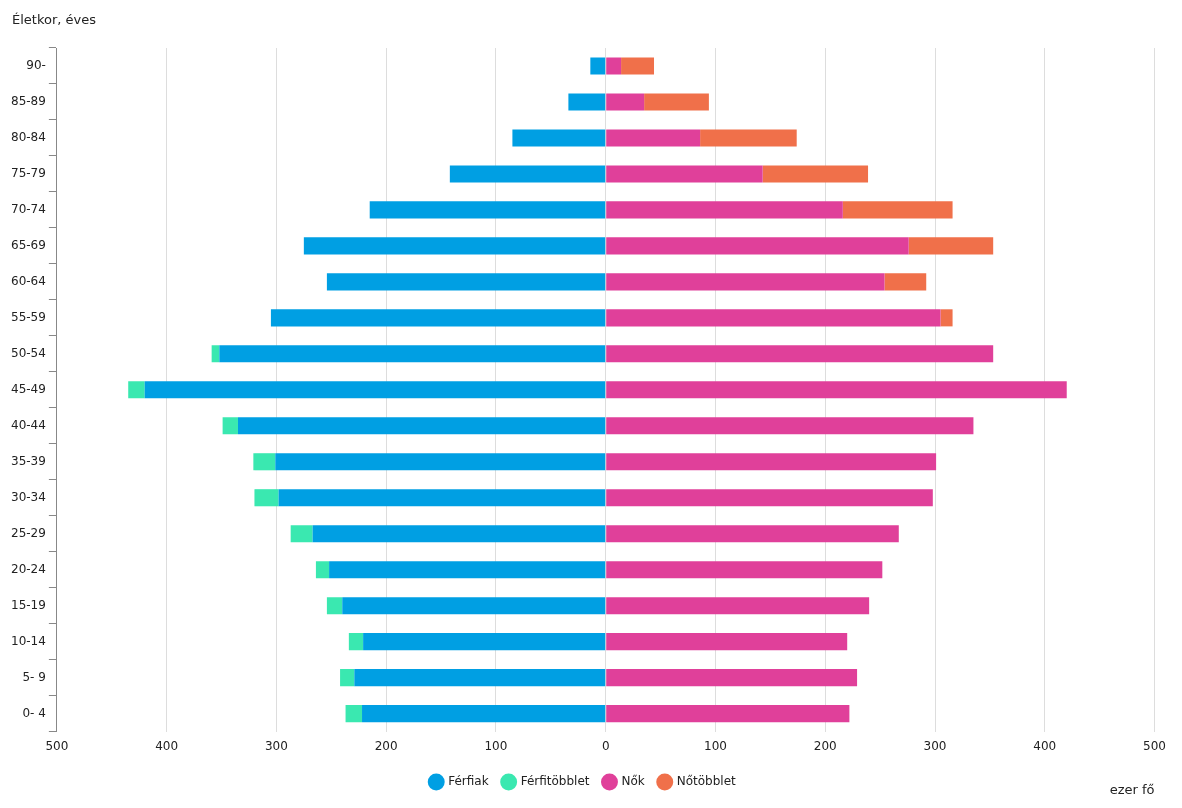  What do you see at coordinates (28, 209) in the screenshot?
I see `y-tick-label: 70-74` at bounding box center [28, 209].